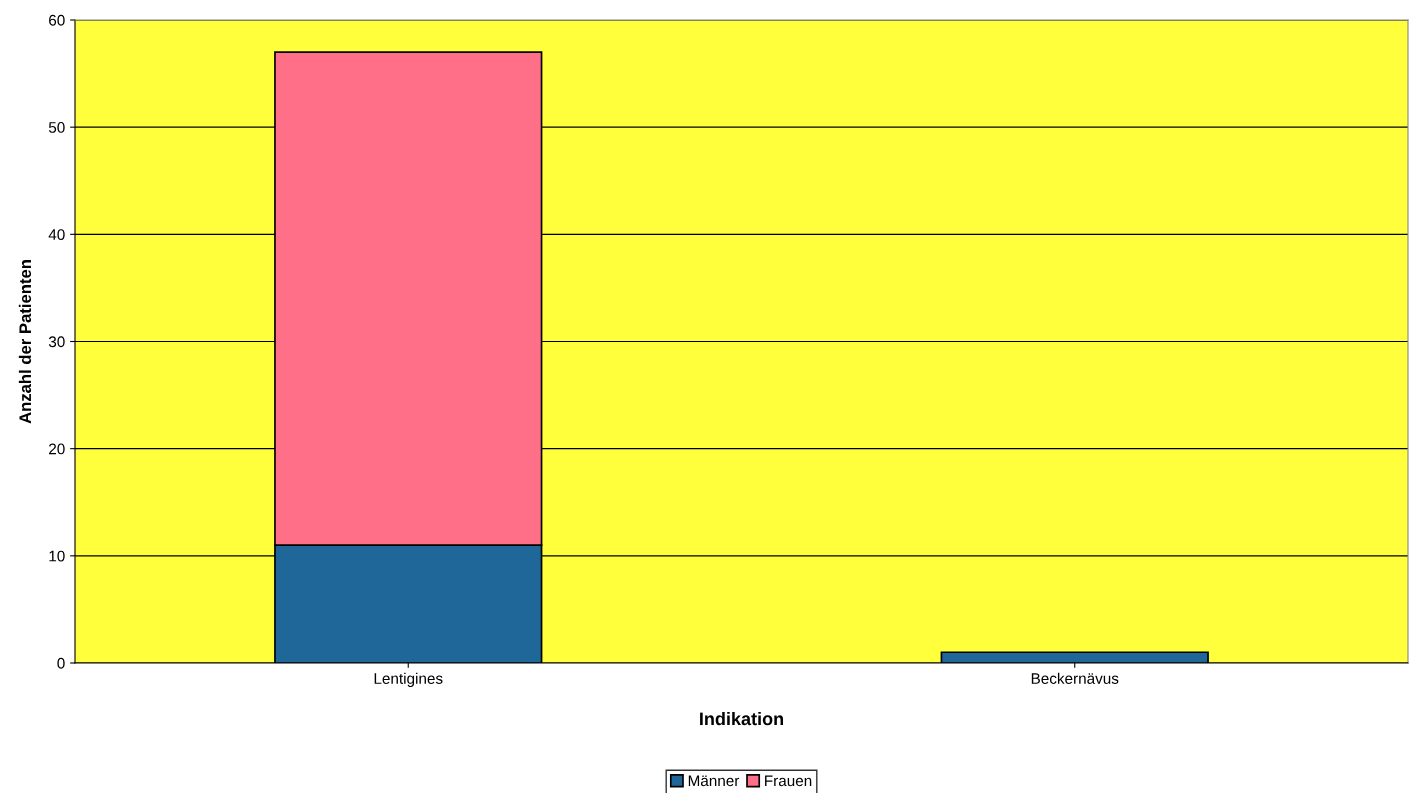 Image resolution: width=1413 pixels, height=793 pixels. What do you see at coordinates (788, 781) in the screenshot?
I see `legend-label: Frauen` at bounding box center [788, 781].